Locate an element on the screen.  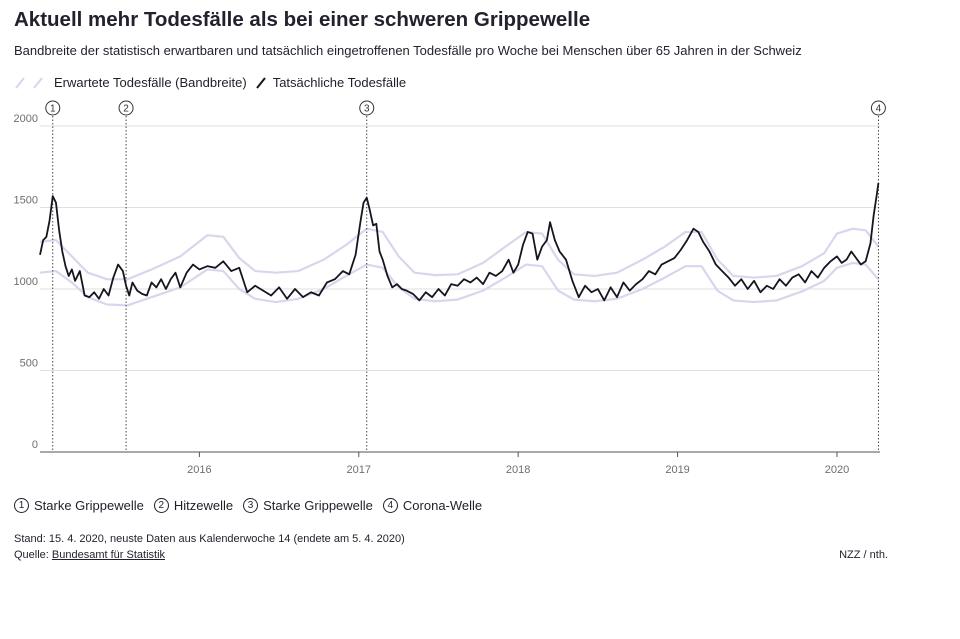
y-tick-label: 1000 is located at coordinates (26, 282).